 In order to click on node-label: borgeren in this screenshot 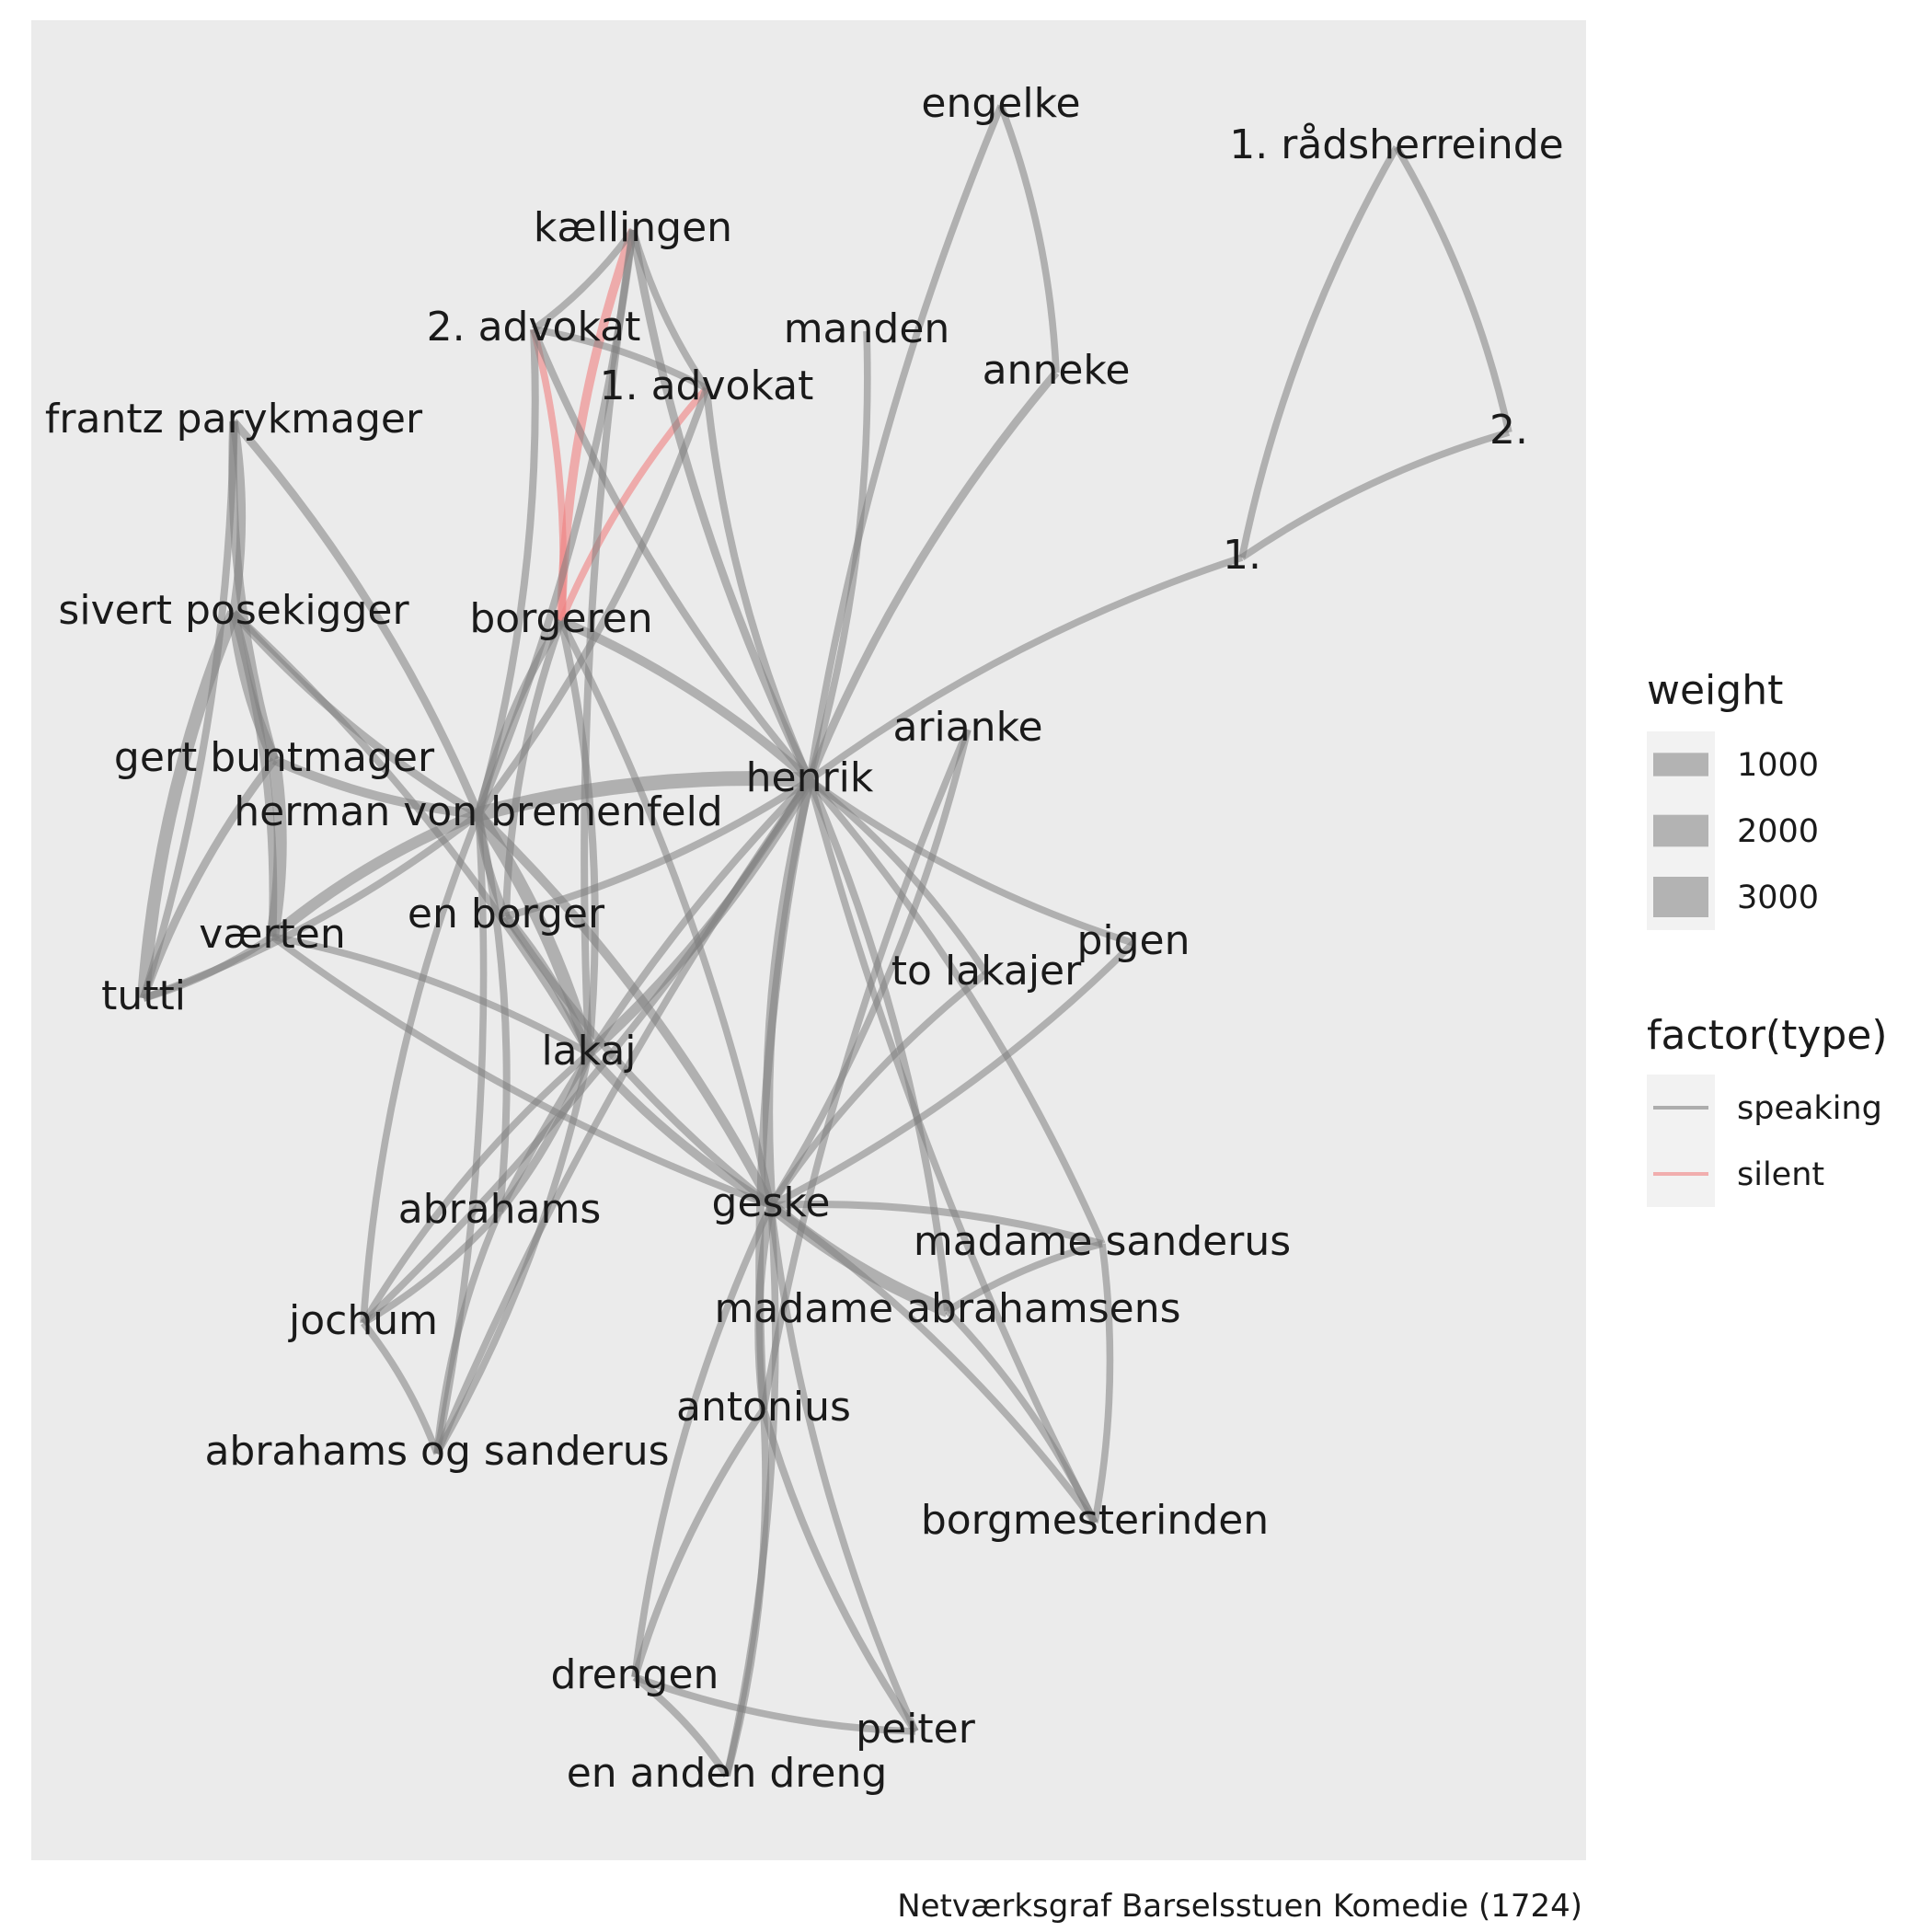, I will do `click(560, 618)`.